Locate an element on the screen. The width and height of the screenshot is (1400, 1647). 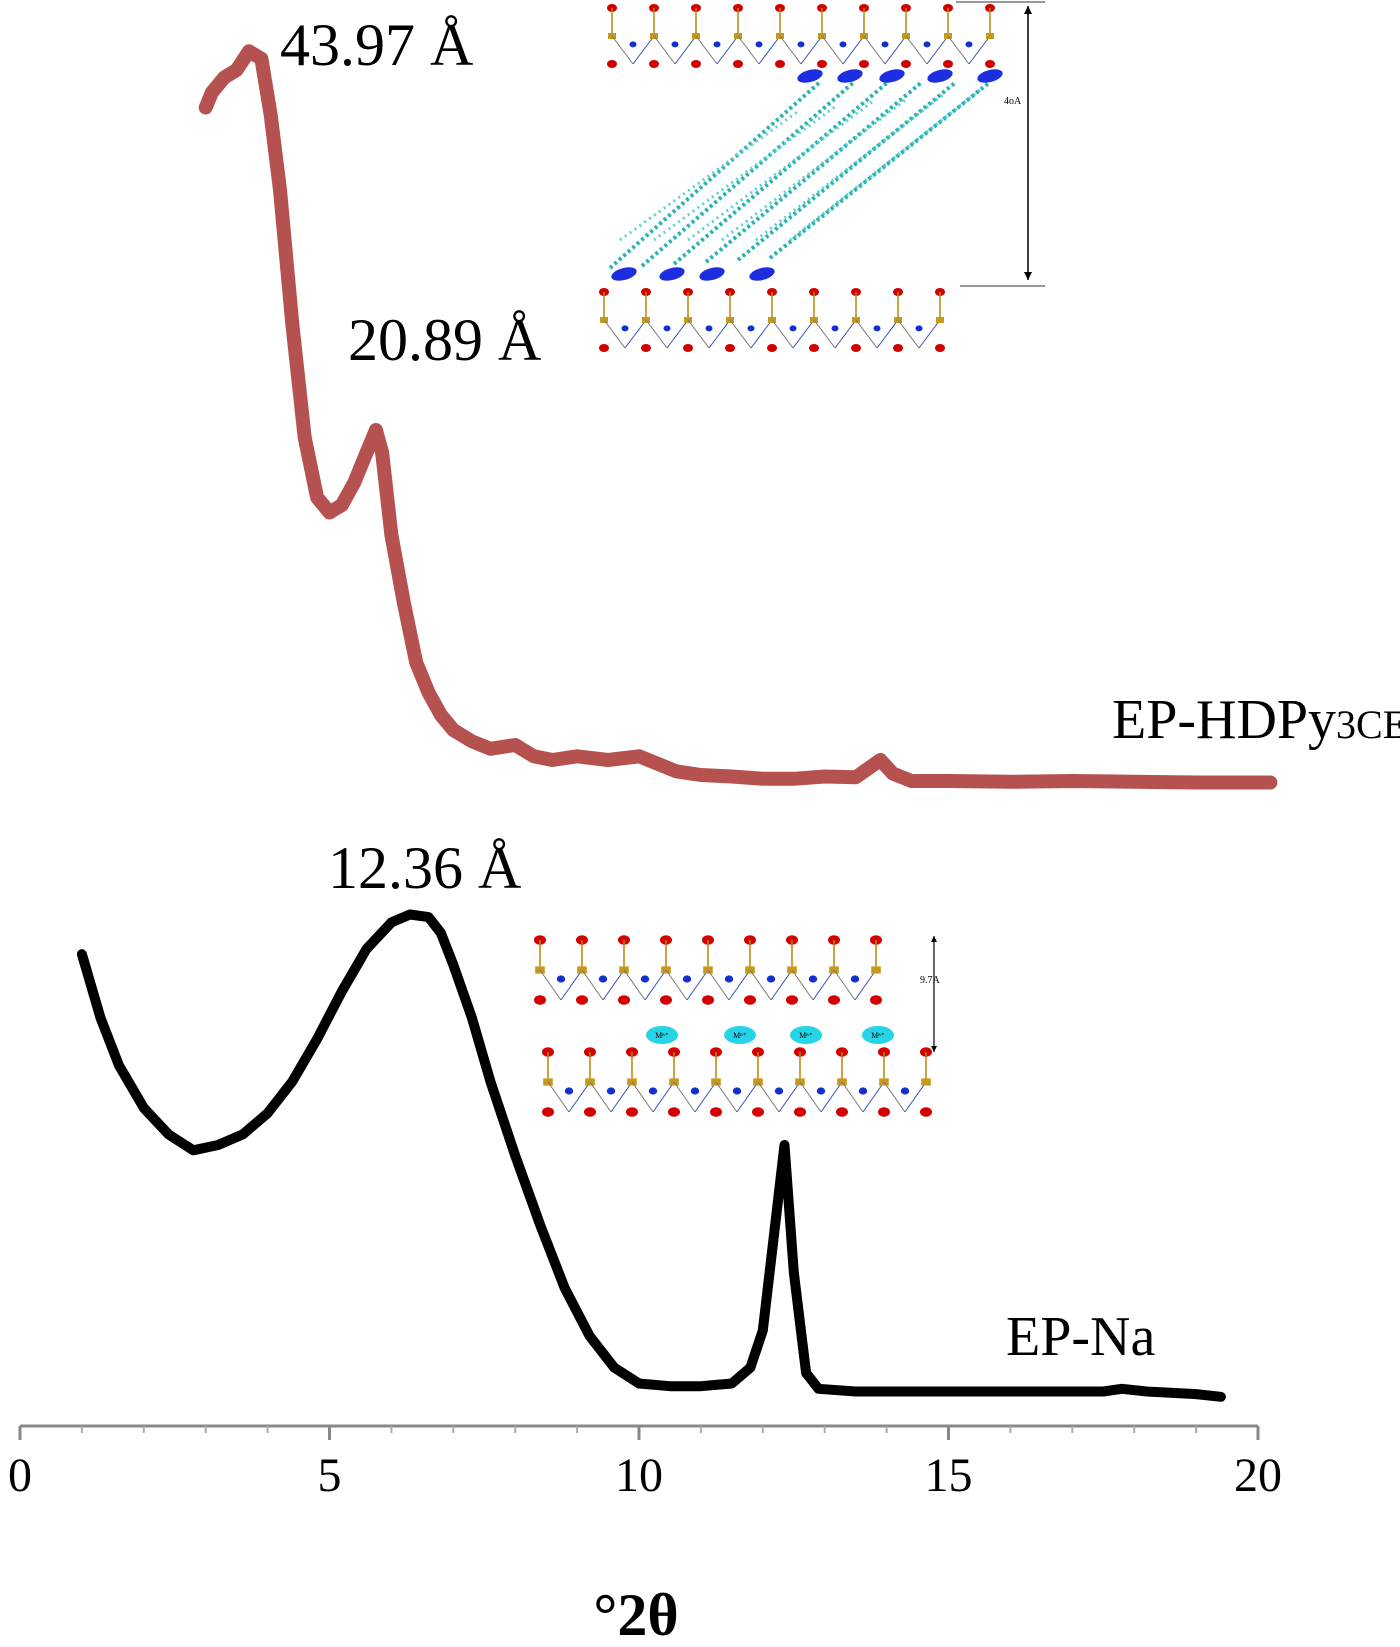
inset-sodium-clay-structure: 9.7A Mⁿ⁺ Mⁿ⁺ Mⁿ⁺ Mⁿ⁺ is located at coordinates (737, 1026).